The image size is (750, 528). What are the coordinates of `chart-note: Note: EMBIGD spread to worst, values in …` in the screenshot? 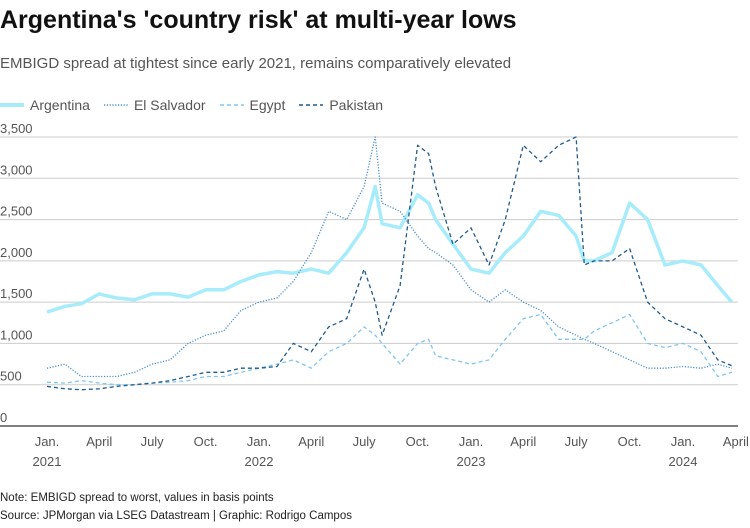 It's located at (137, 498).